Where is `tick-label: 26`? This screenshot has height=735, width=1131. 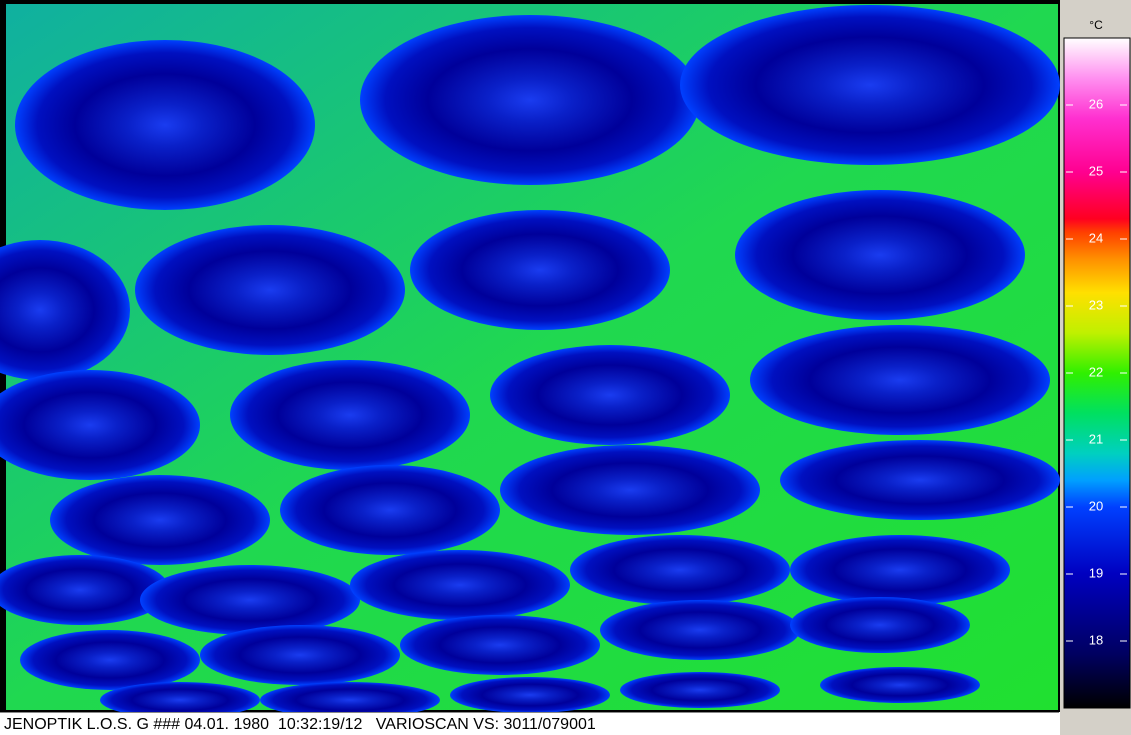
tick-label: 26 is located at coordinates (1096, 103).